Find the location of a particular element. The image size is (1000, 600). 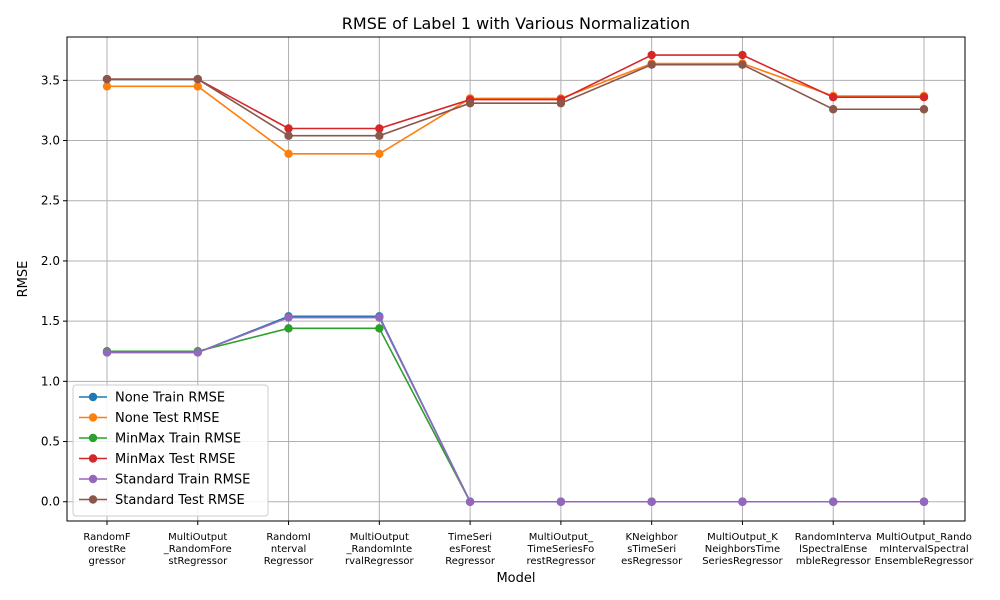

legend-label: MinMax Test RMSE is located at coordinates (175, 459).